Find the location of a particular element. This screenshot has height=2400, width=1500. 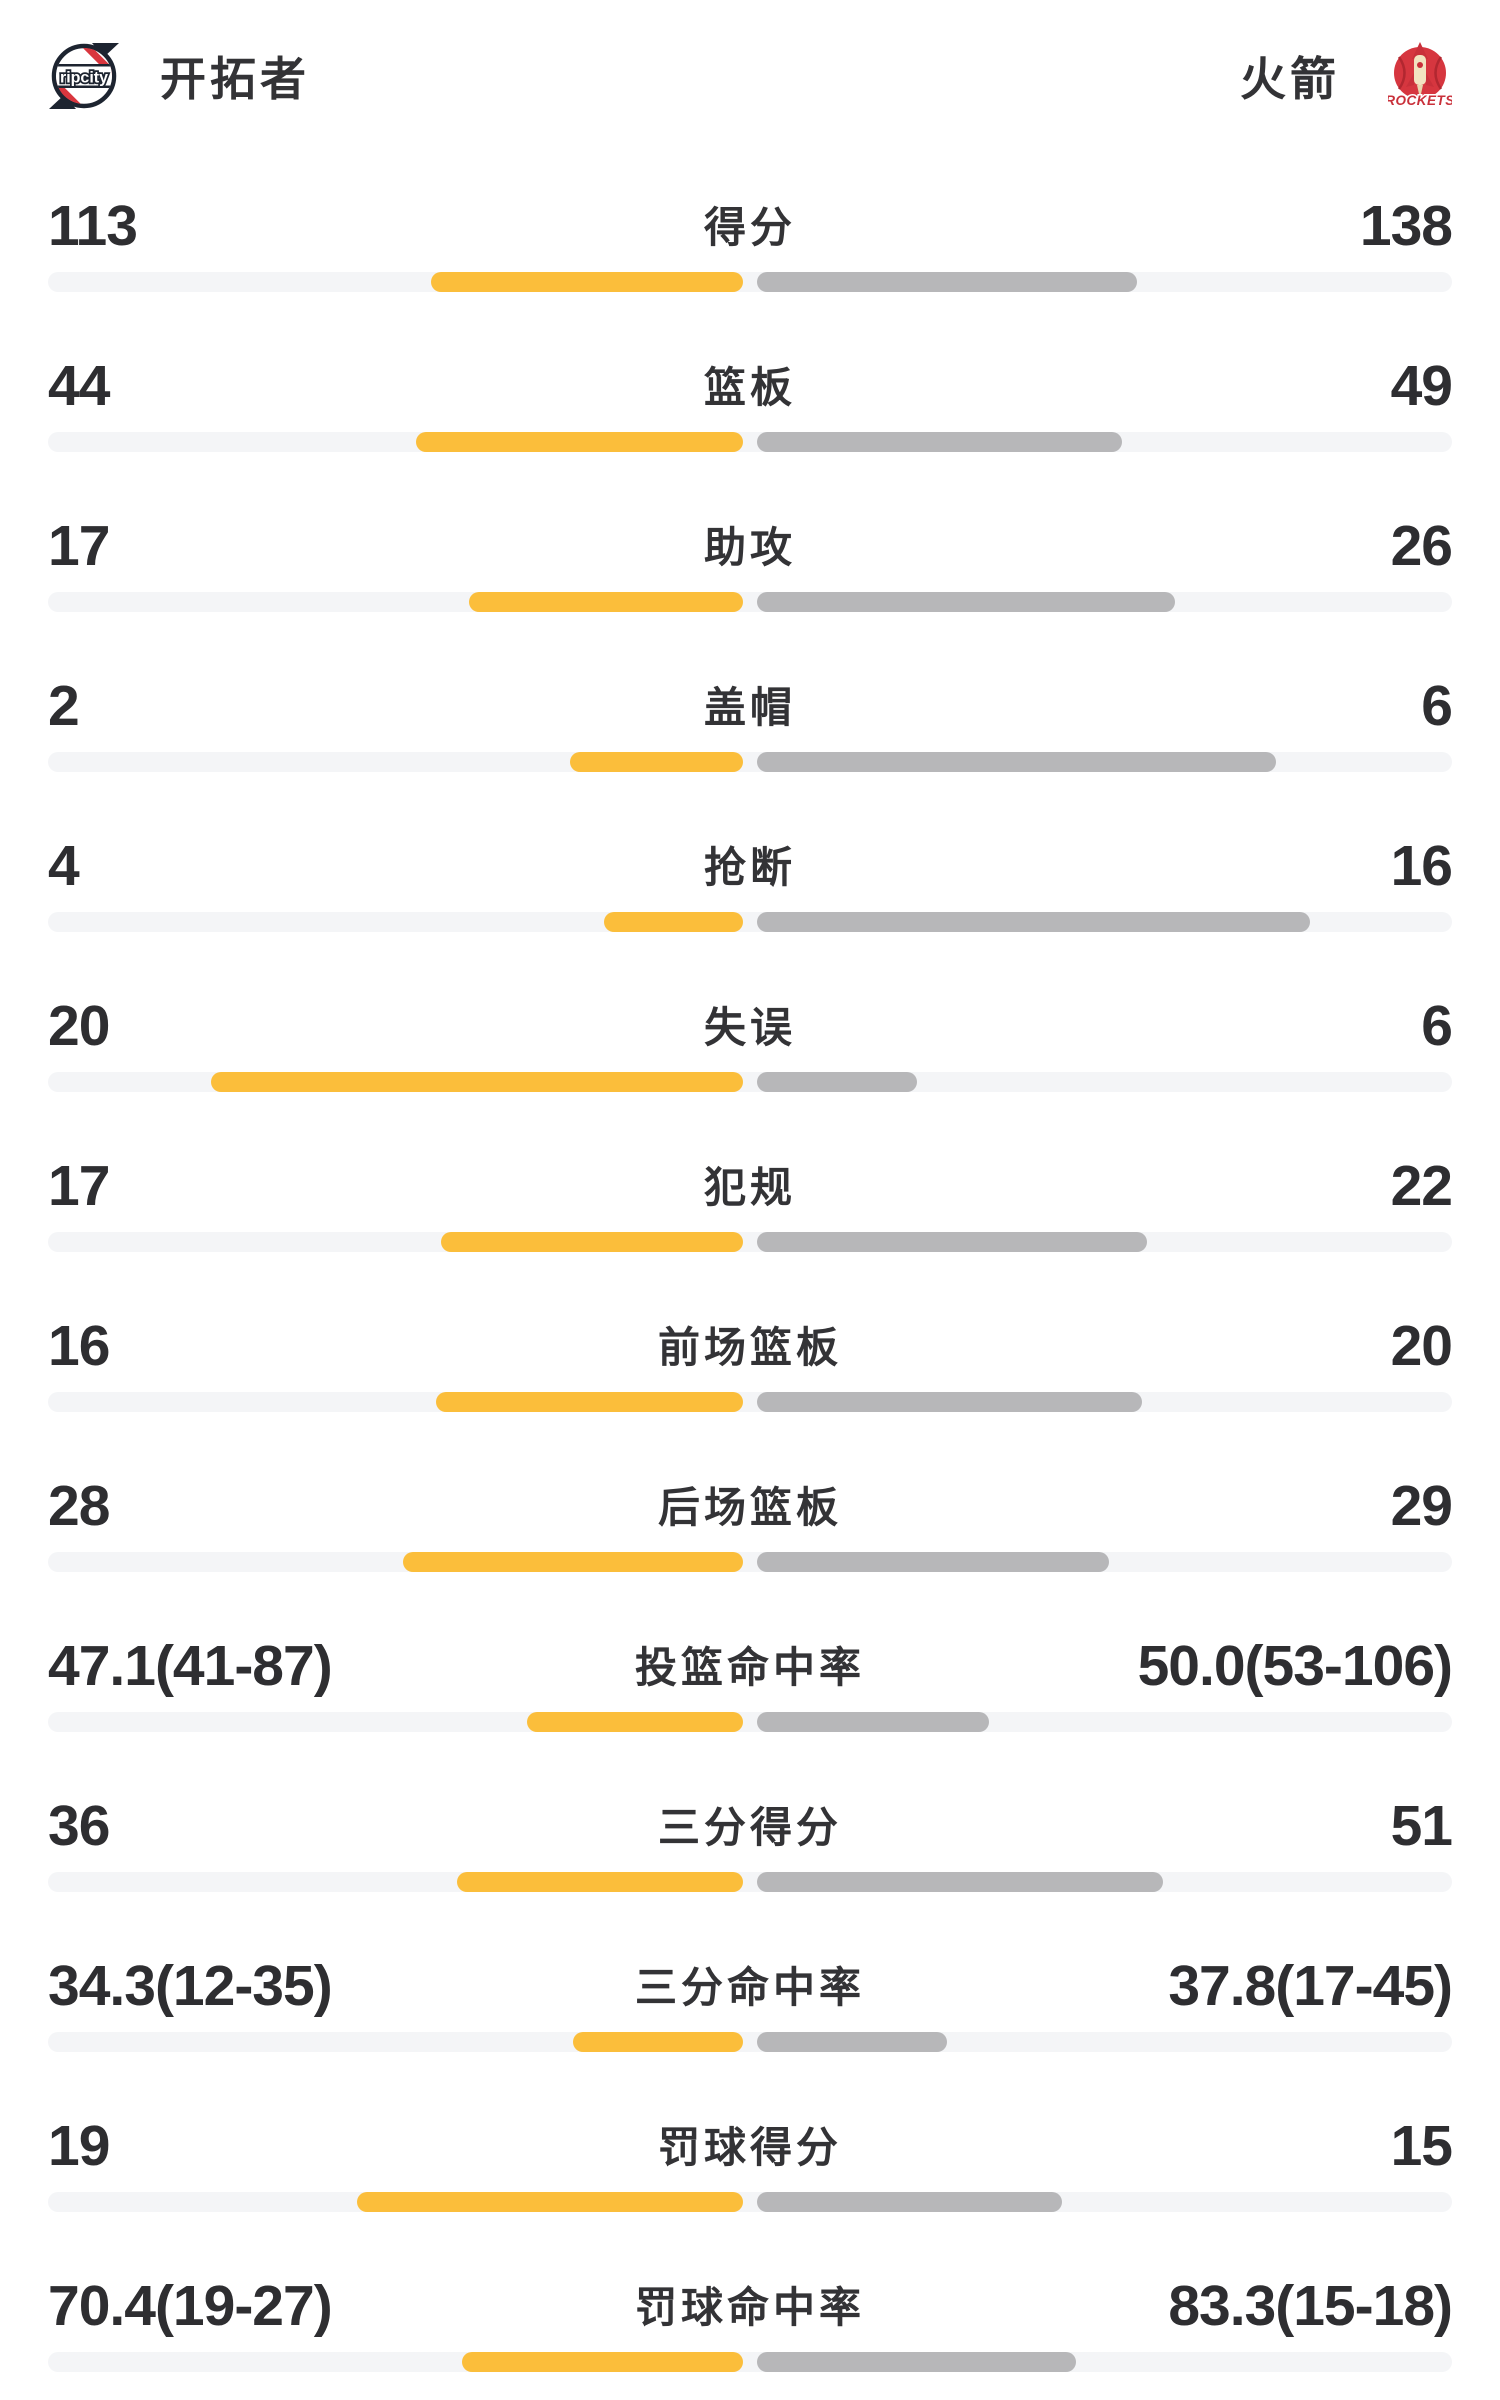

stat-row-text: 17 犯规 22 is located at coordinates (750, 1186).